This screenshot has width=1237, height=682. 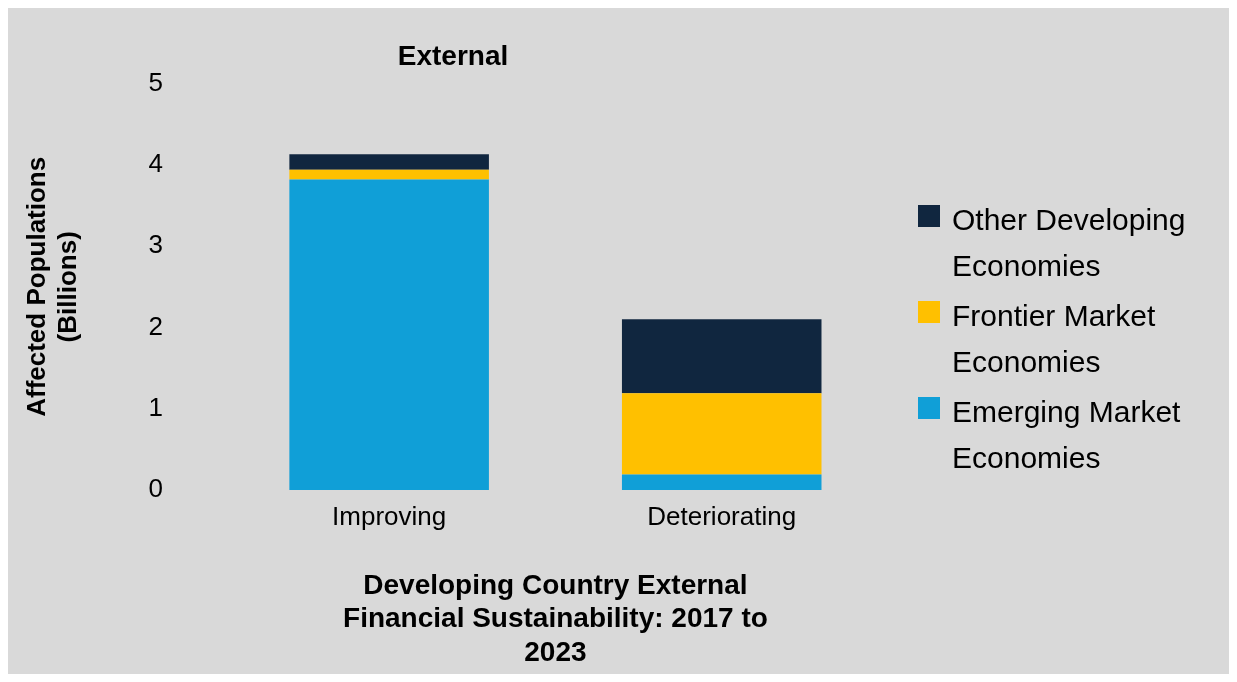 What do you see at coordinates (1054, 339) in the screenshot?
I see `legend-label: Frontier Market Economies` at bounding box center [1054, 339].